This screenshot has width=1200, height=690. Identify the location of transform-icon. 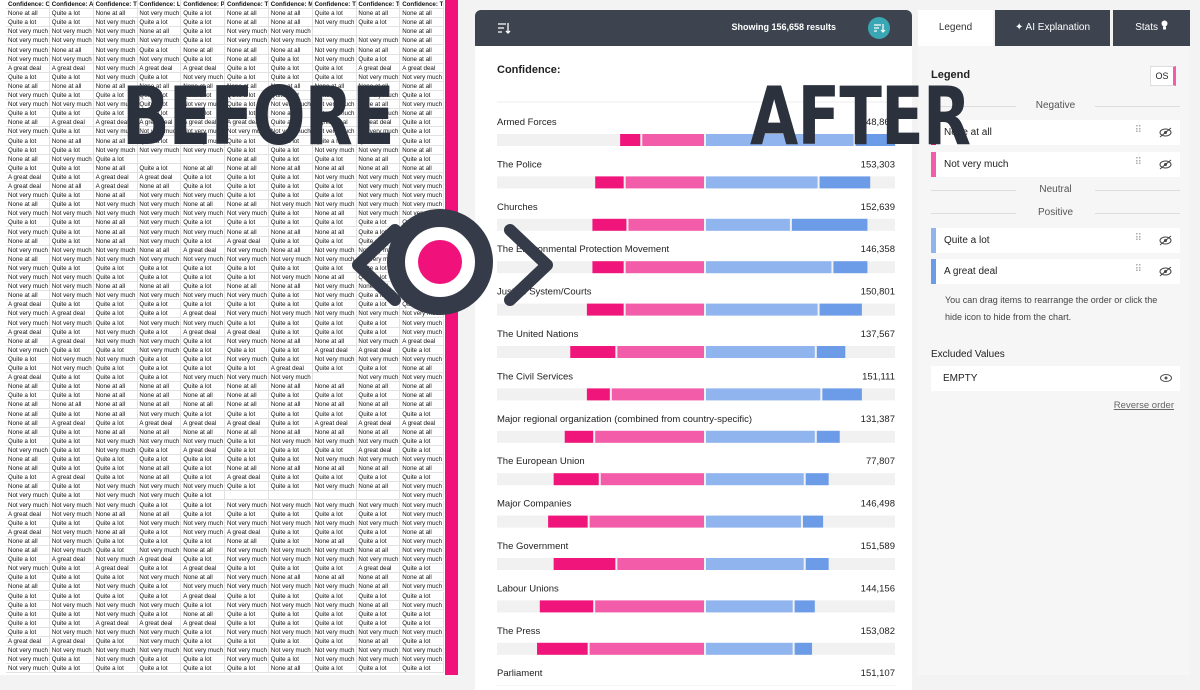
(452, 262).